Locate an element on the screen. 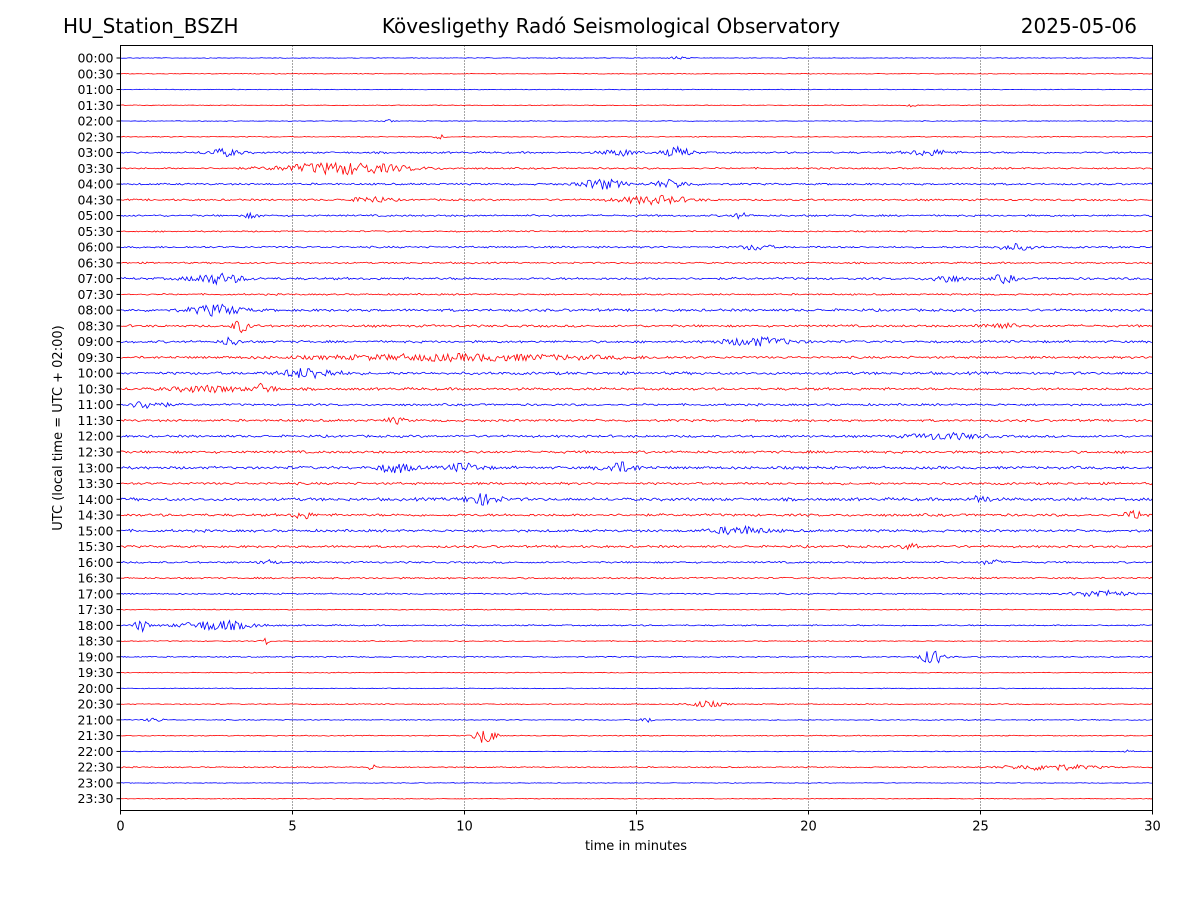 Image resolution: width=1200 pixels, height=900 pixels. y-tick-label: 08:30 is located at coordinates (95, 325).